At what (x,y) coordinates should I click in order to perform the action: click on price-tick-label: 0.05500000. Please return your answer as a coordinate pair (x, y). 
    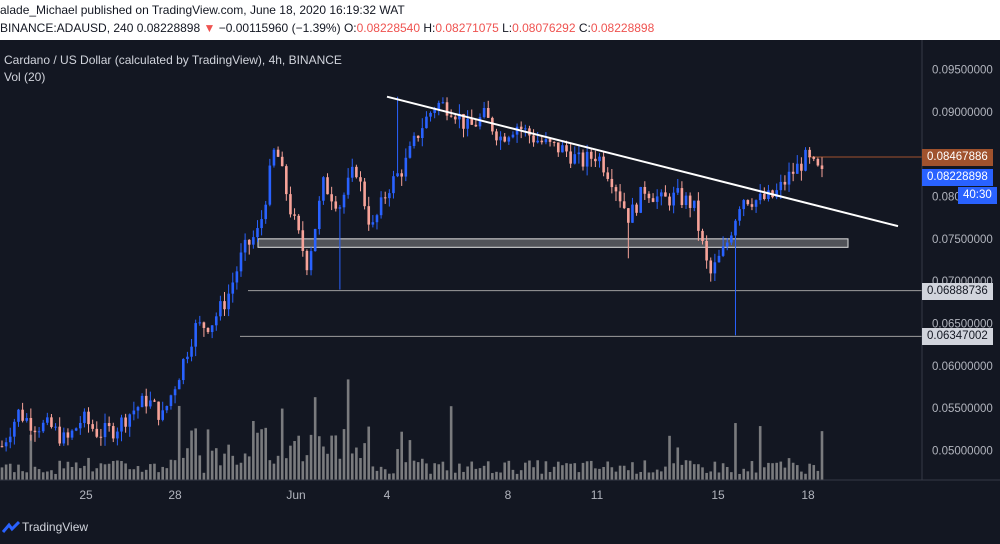
    Looking at the image, I should click on (962, 409).